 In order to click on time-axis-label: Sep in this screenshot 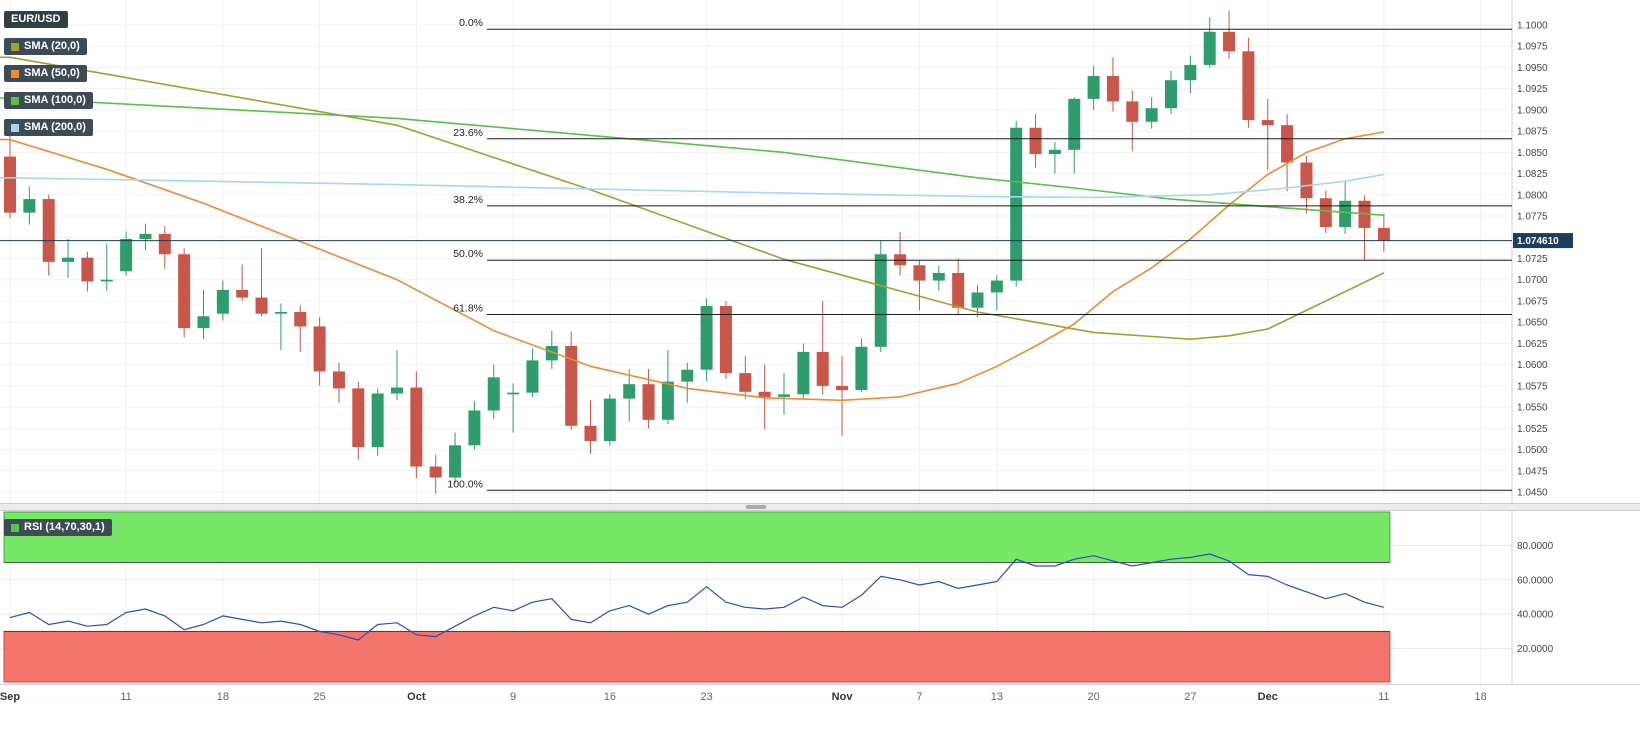, I will do `click(10, 697)`.